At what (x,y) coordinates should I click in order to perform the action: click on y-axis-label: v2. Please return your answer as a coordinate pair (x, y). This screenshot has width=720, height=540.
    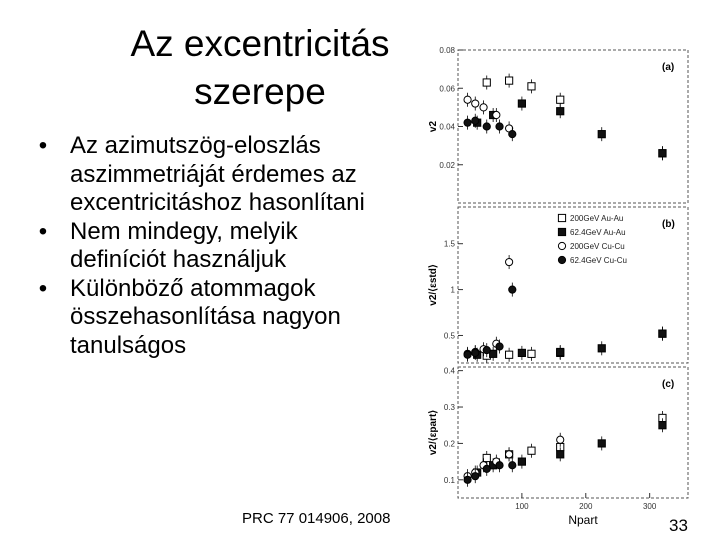
    Looking at the image, I should click on (433, 127).